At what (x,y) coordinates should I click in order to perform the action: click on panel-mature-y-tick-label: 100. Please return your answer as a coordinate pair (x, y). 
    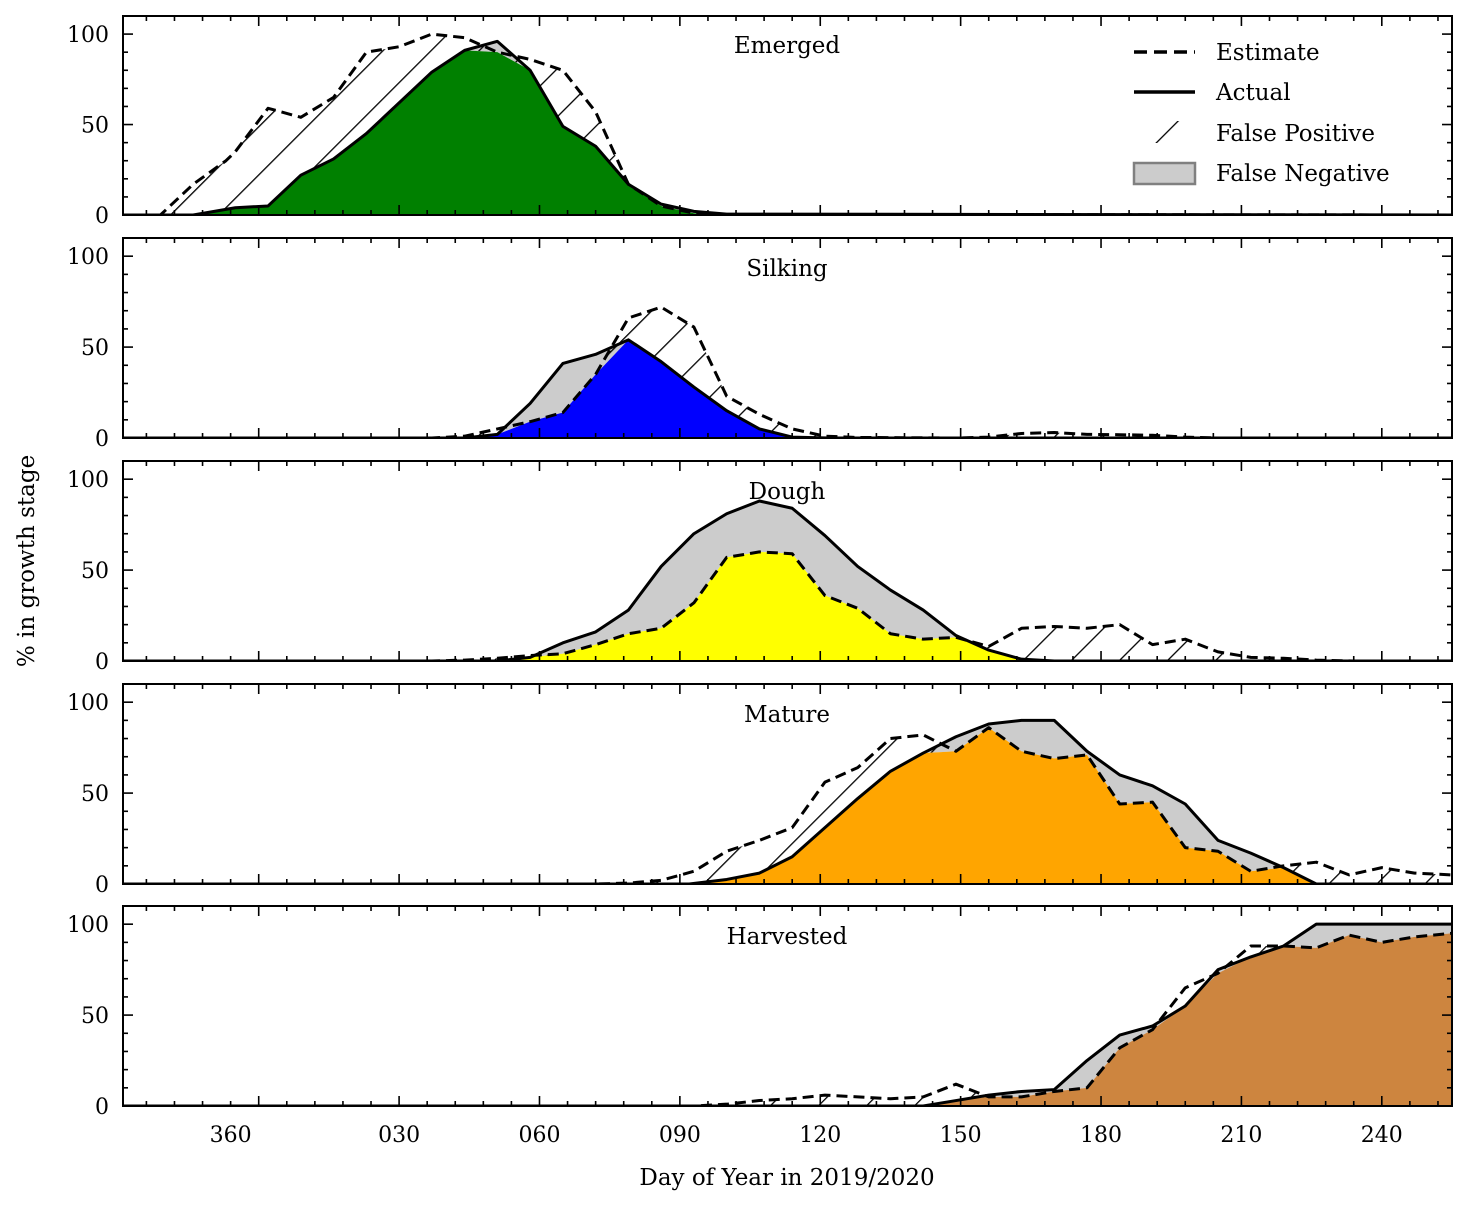
    Looking at the image, I should click on (88, 703).